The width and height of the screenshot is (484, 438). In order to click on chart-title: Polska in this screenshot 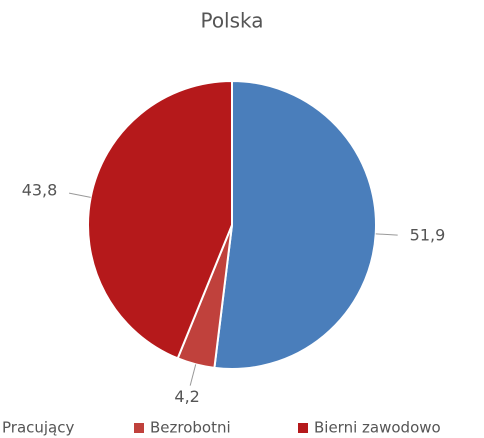, I will do `click(231, 21)`.